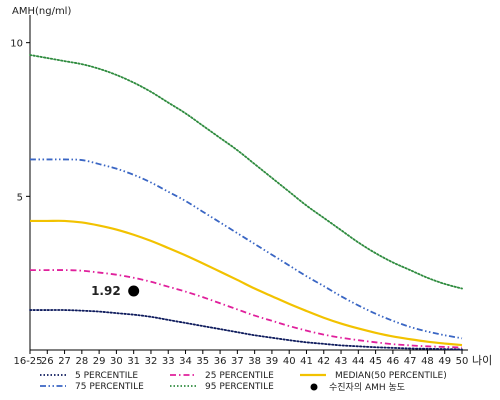  What do you see at coordinates (168, 361) in the screenshot?
I see `x-tick-label: 33` at bounding box center [168, 361].